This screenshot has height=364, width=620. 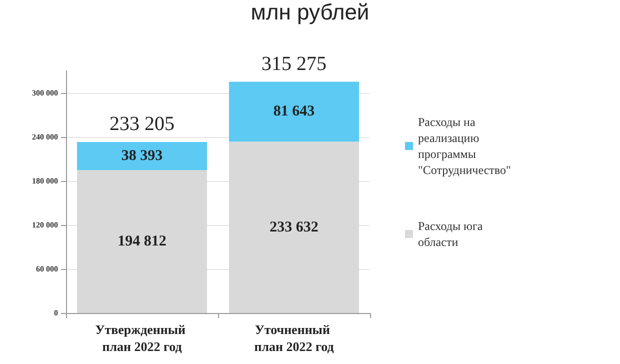 I want to click on data-label: 233 632, so click(x=294, y=227).